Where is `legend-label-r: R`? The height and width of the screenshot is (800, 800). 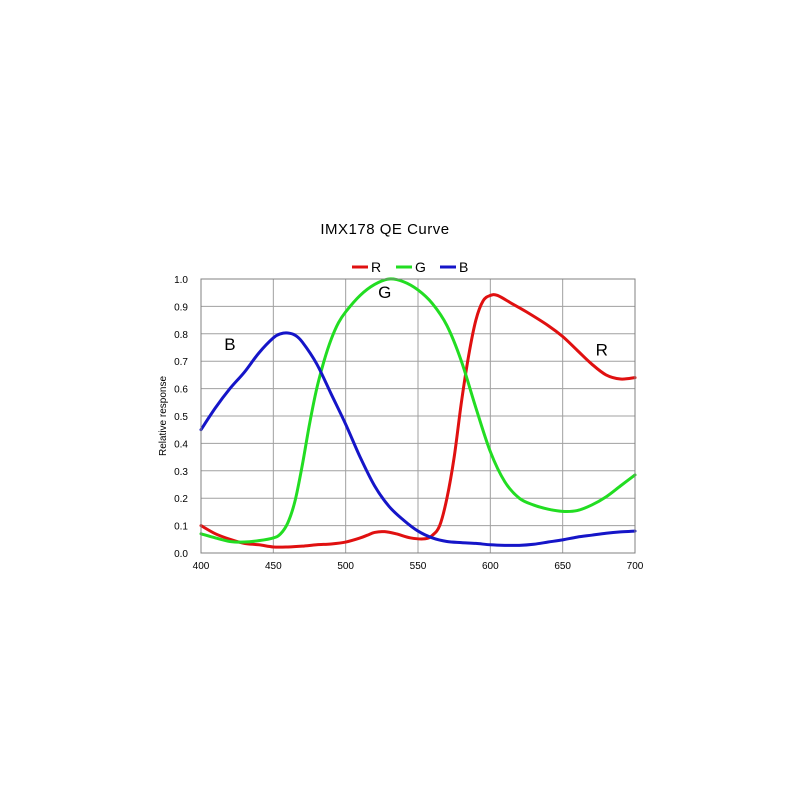 legend-label-r: R is located at coordinates (376, 267).